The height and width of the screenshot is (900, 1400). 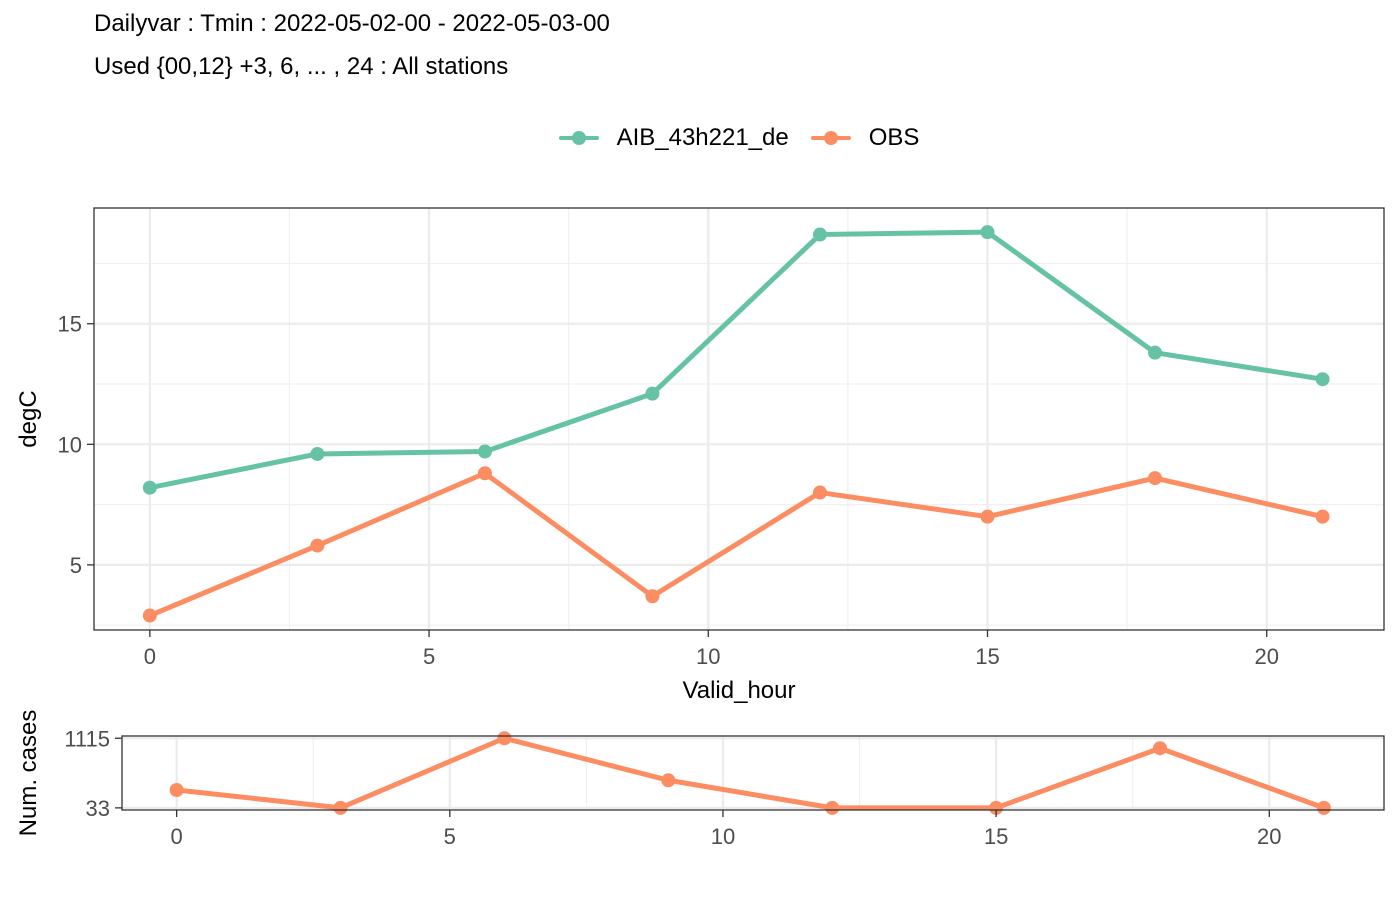 What do you see at coordinates (28, 418) in the screenshot?
I see `y-axis-title: degC` at bounding box center [28, 418].